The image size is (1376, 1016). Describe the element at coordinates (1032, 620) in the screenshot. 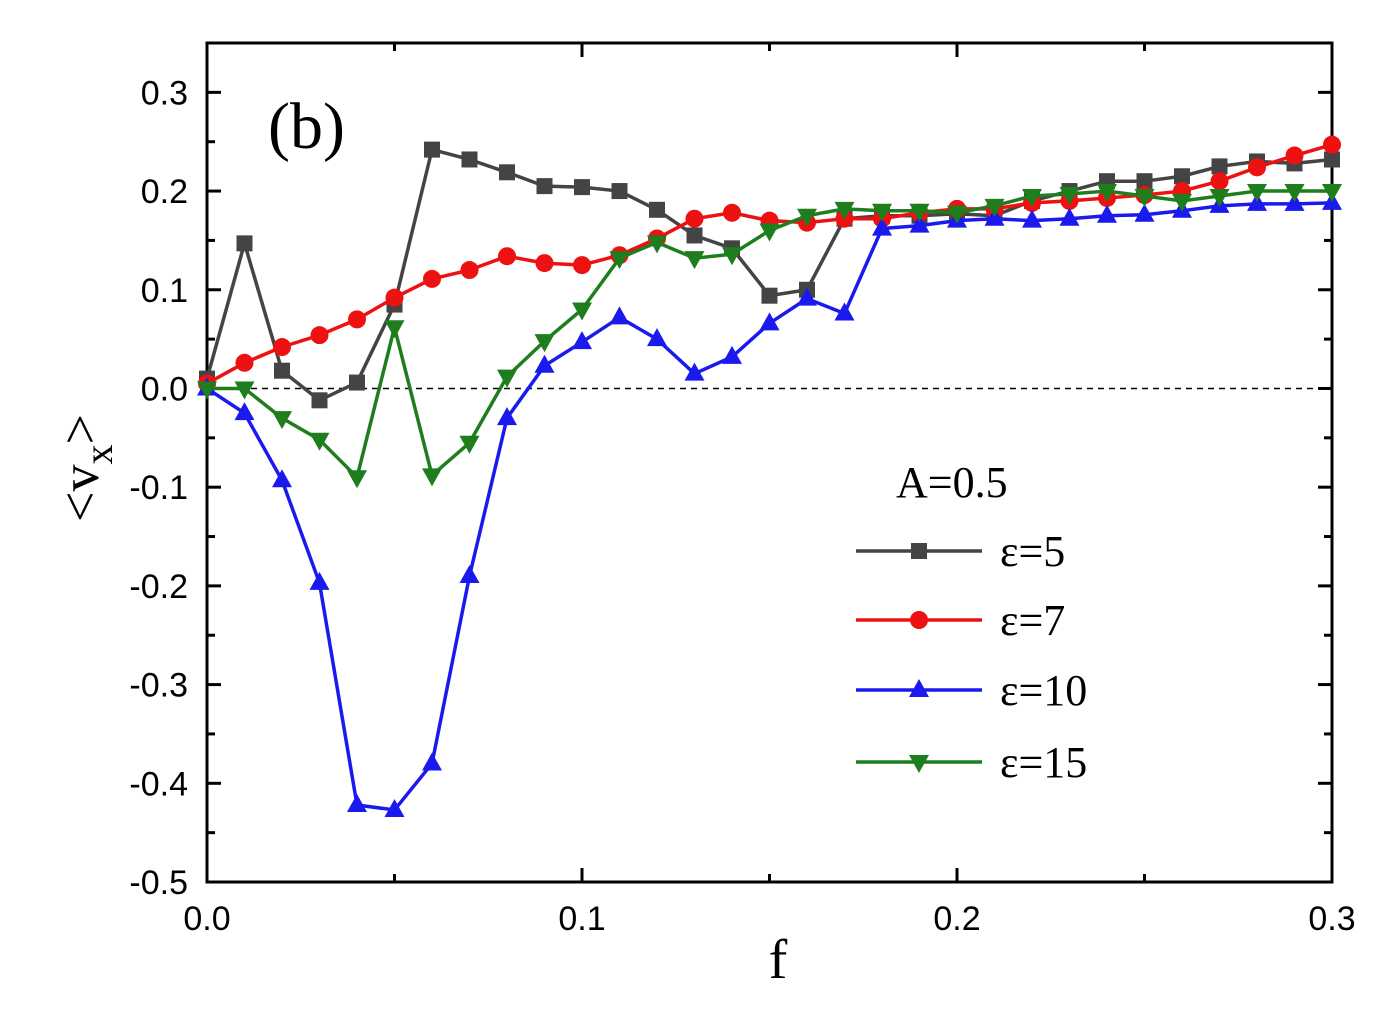

I see `legend-label: ε=7` at that location.